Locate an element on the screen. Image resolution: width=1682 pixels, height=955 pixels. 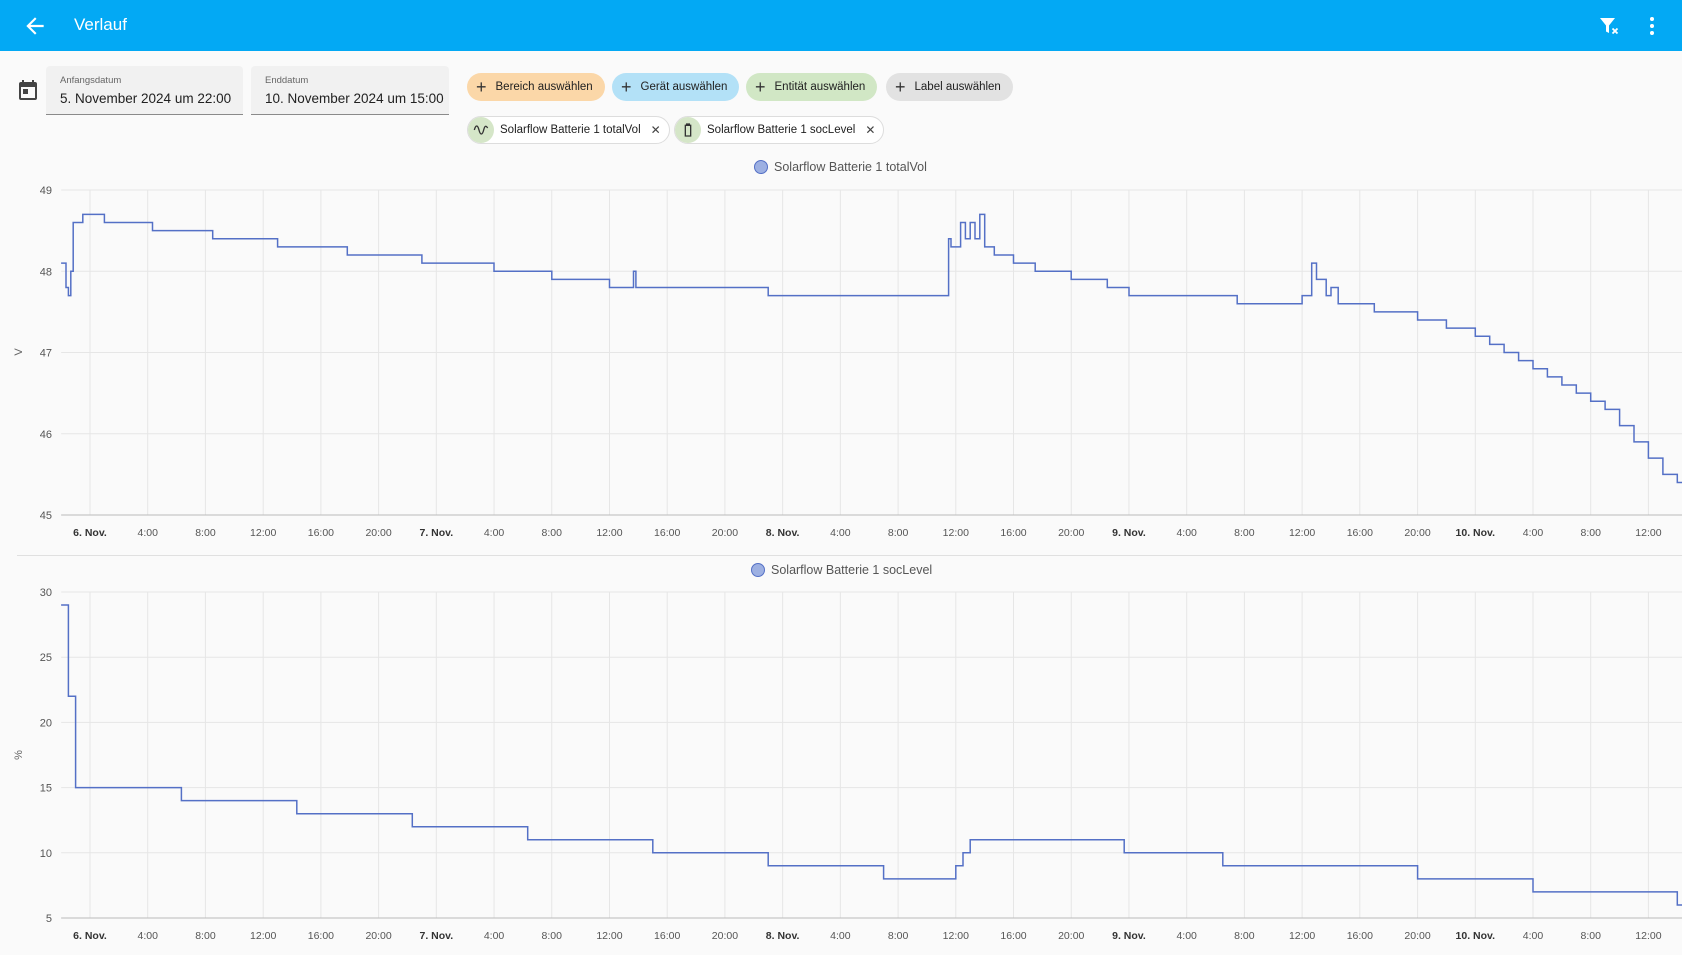
add-entity-label: Entität auswählen is located at coordinates (820, 87).